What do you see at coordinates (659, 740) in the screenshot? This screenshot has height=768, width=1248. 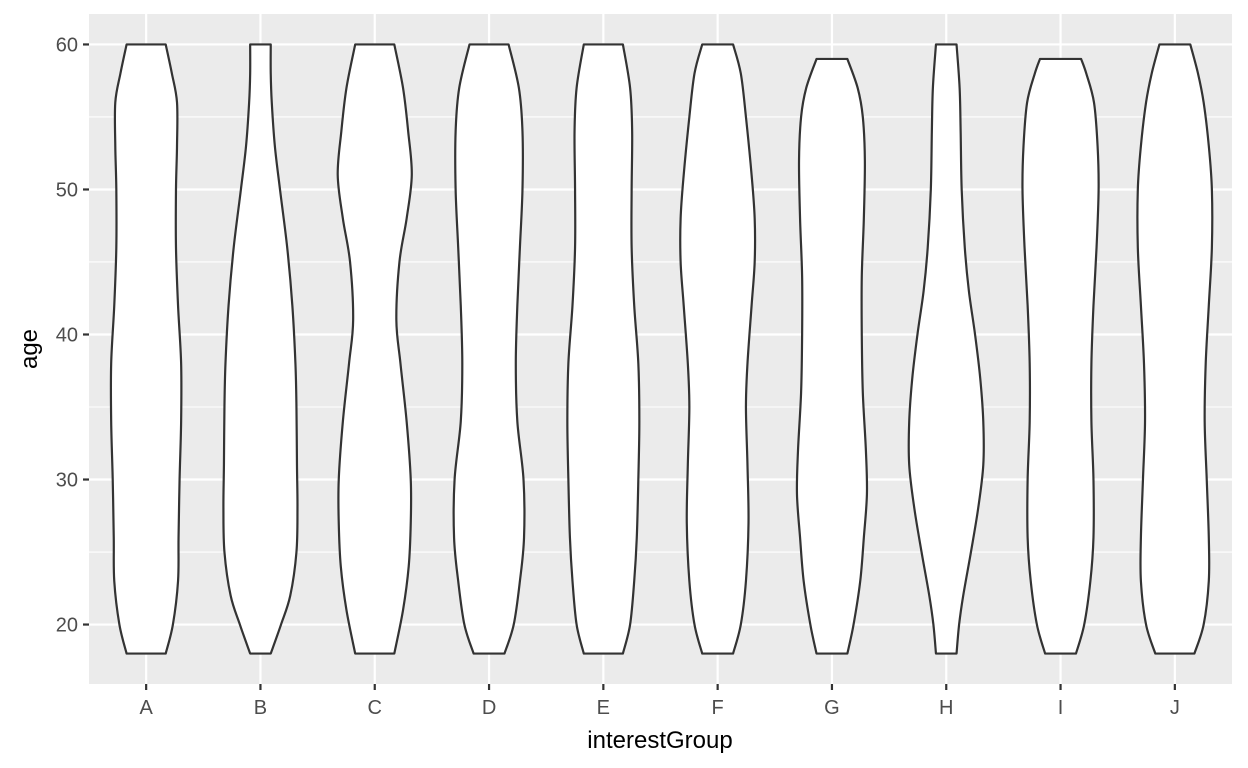 I see `x-axis-title: interestGroup` at bounding box center [659, 740].